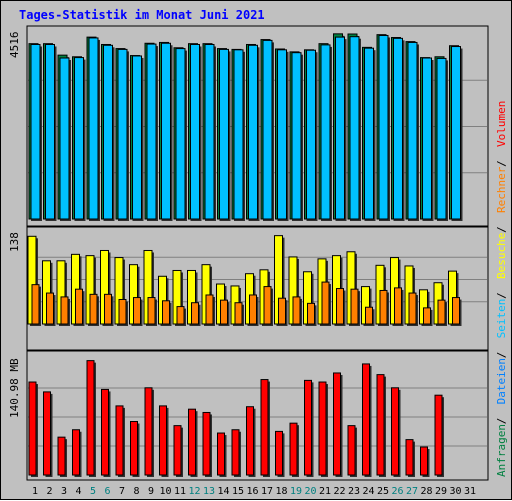 This screenshot has width=512, height=501. Describe the element at coordinates (354, 491) in the screenshot. I see `x-tick-label: 23` at that location.